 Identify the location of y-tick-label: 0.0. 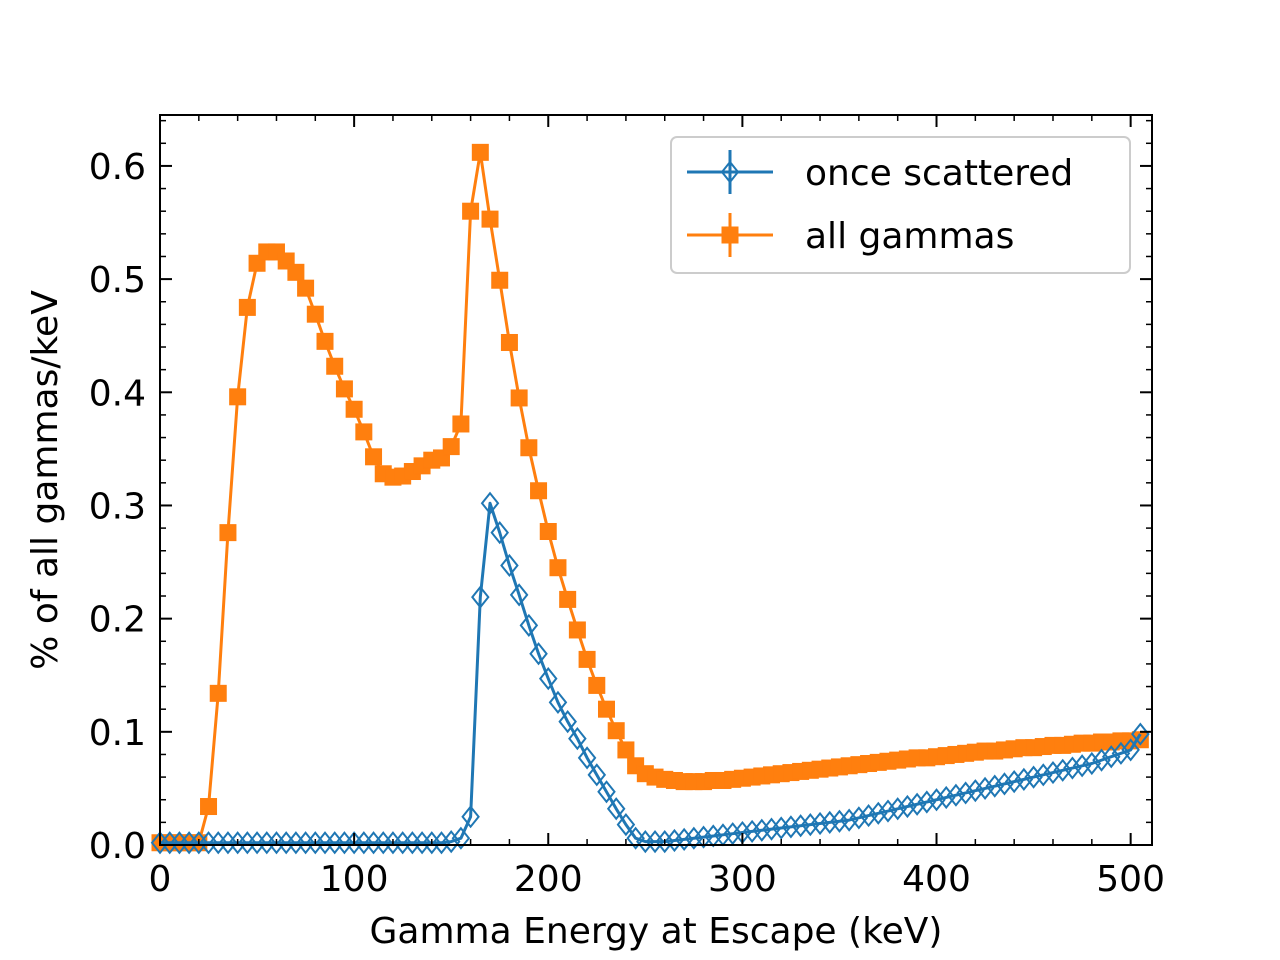
(117, 846).